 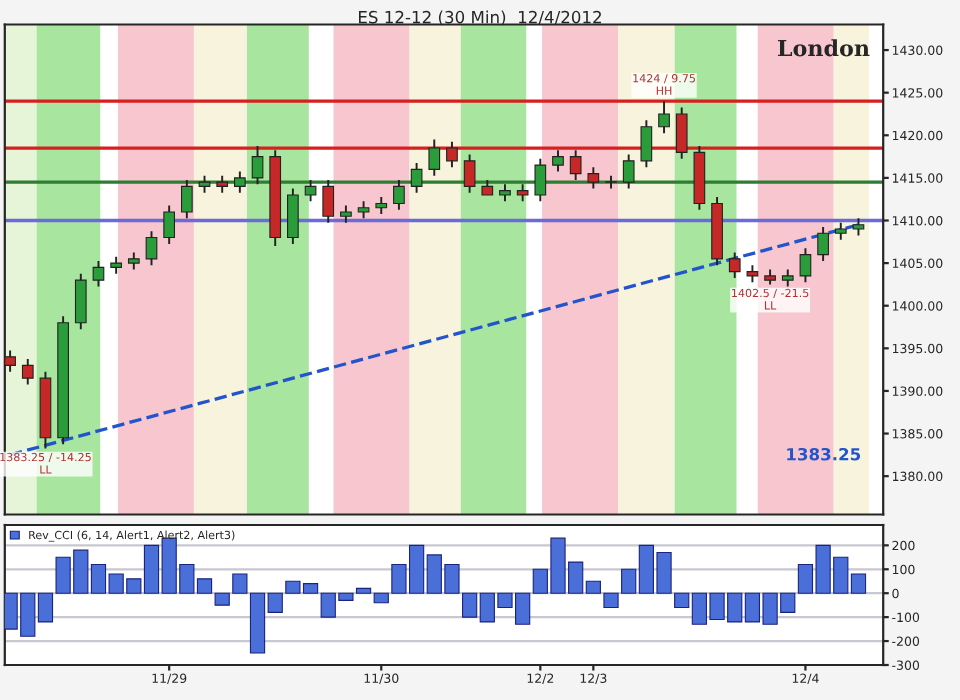 I want to click on annotation: 1383.25, so click(x=824, y=454).